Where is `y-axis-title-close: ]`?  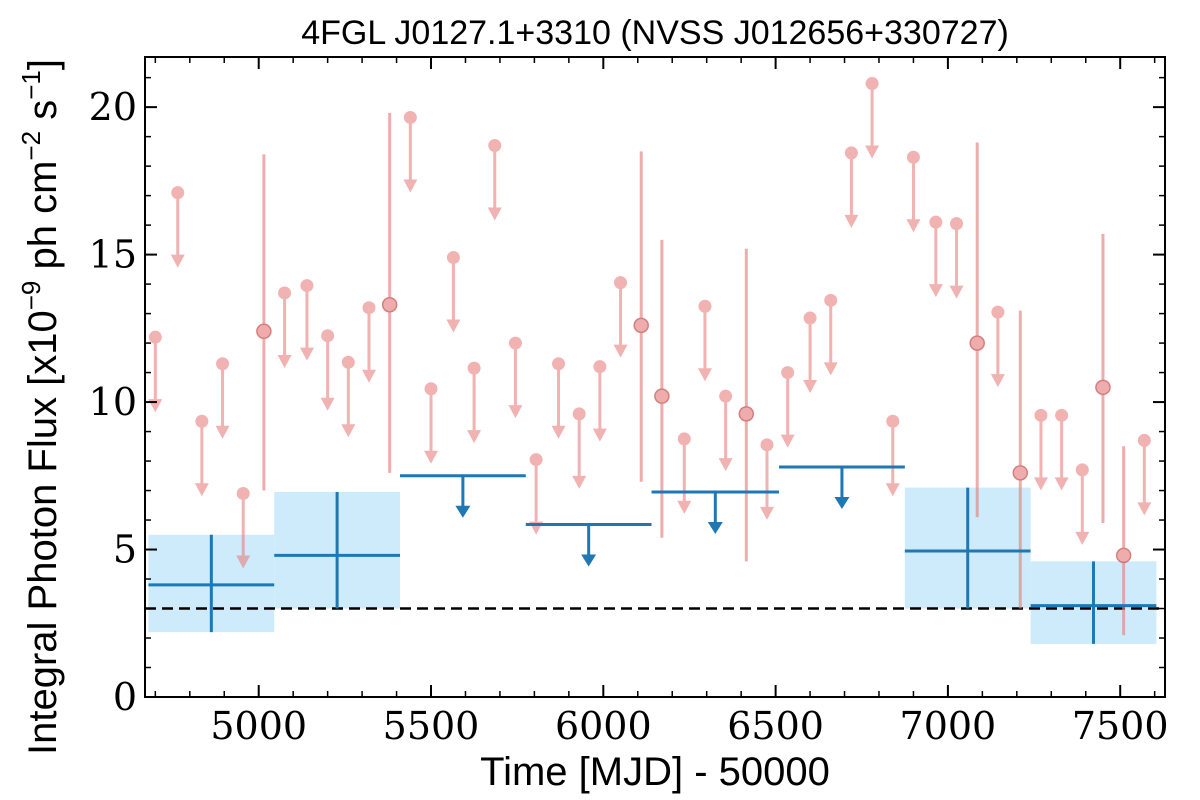 y-axis-title-close: ] is located at coordinates (43, 64).